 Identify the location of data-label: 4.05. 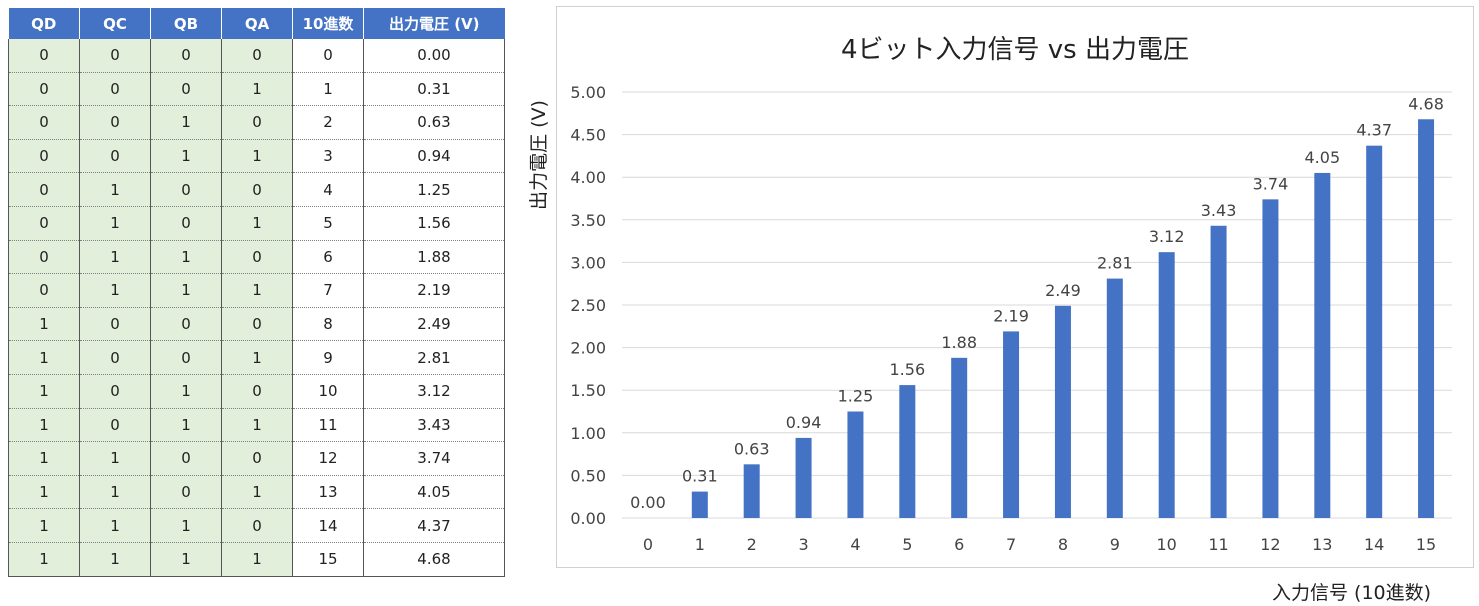
(1323, 157).